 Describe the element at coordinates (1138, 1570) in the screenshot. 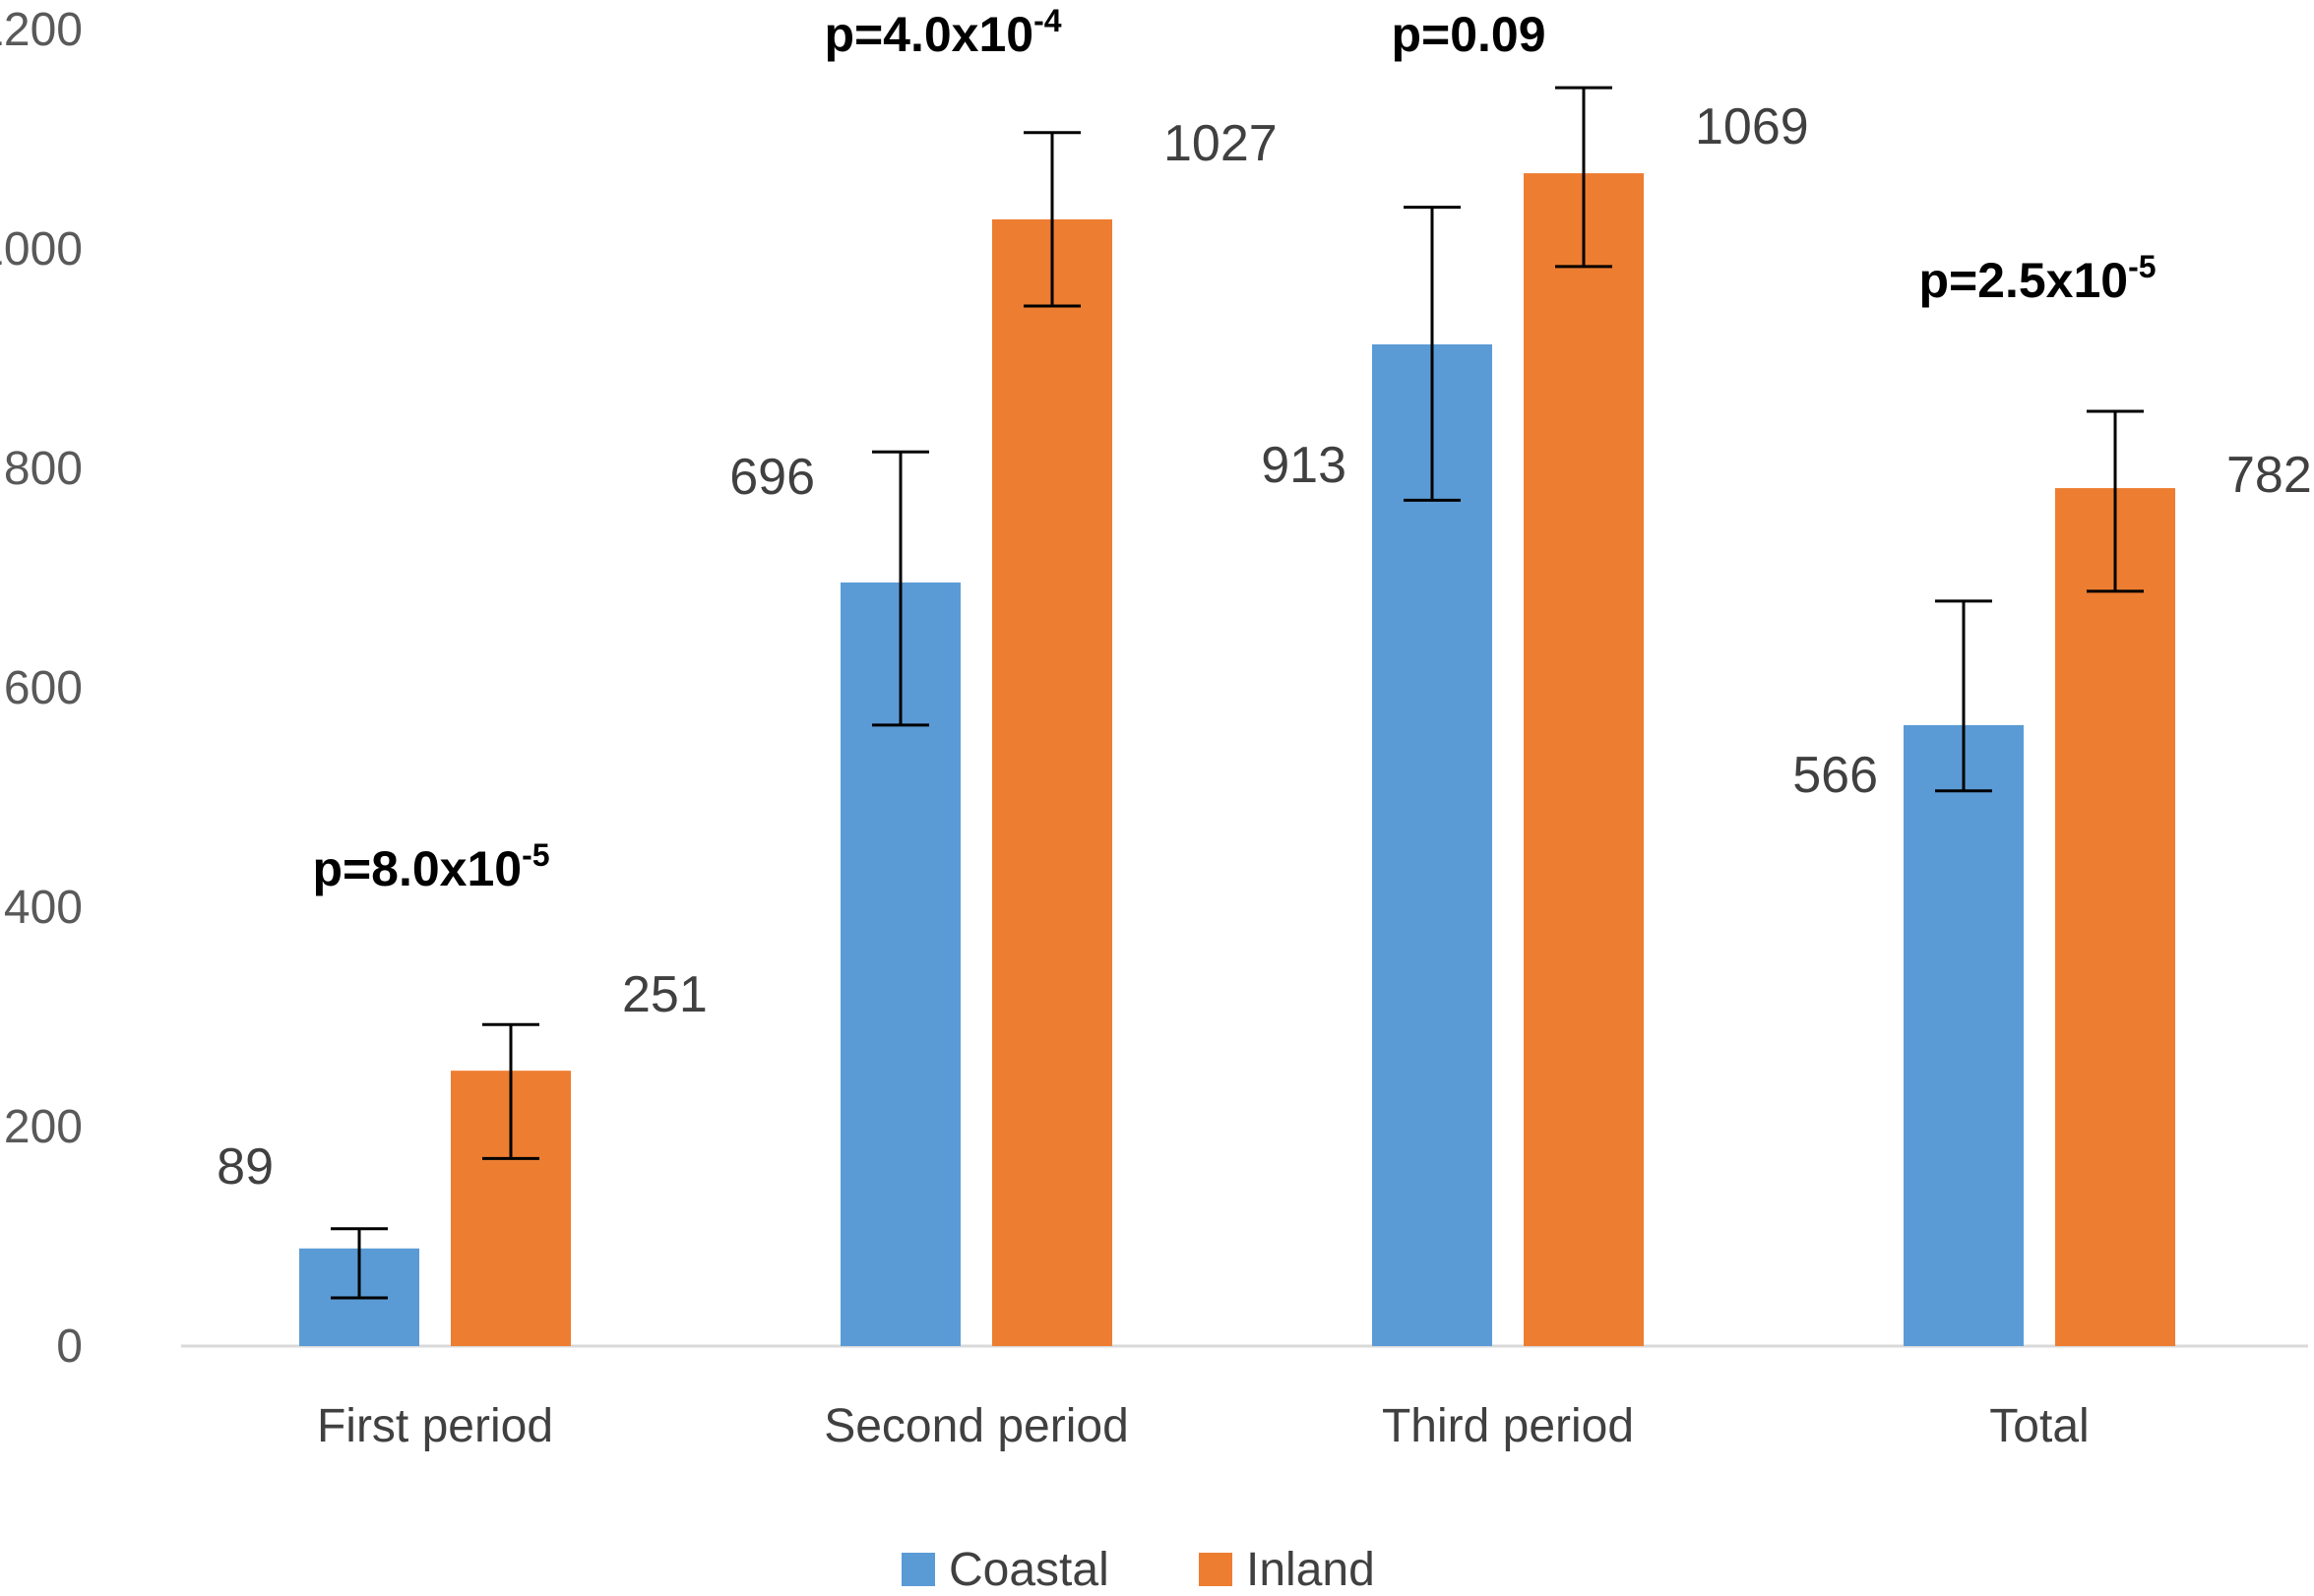

I see `legend: Coastal Inland` at that location.